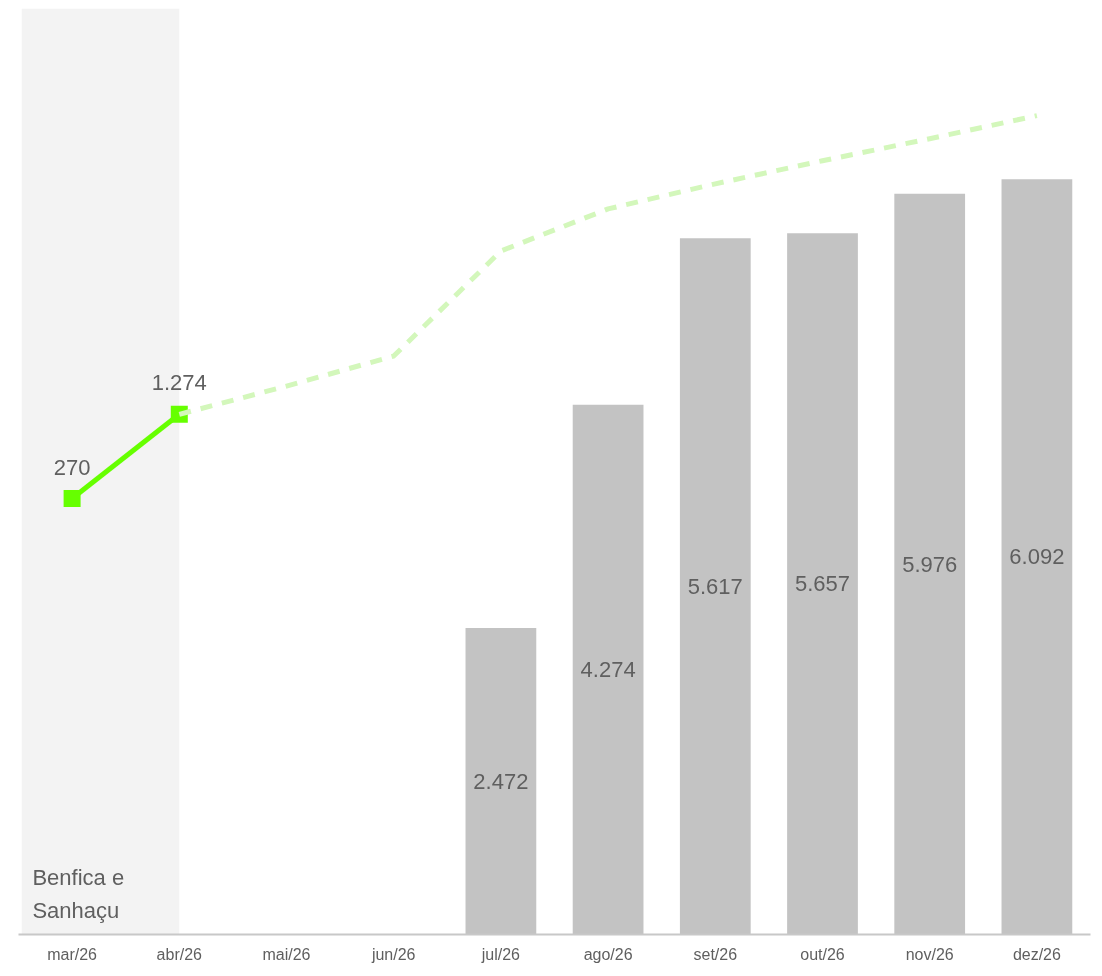  What do you see at coordinates (608, 954) in the screenshot?
I see `x-tick-label: ago/26` at bounding box center [608, 954].